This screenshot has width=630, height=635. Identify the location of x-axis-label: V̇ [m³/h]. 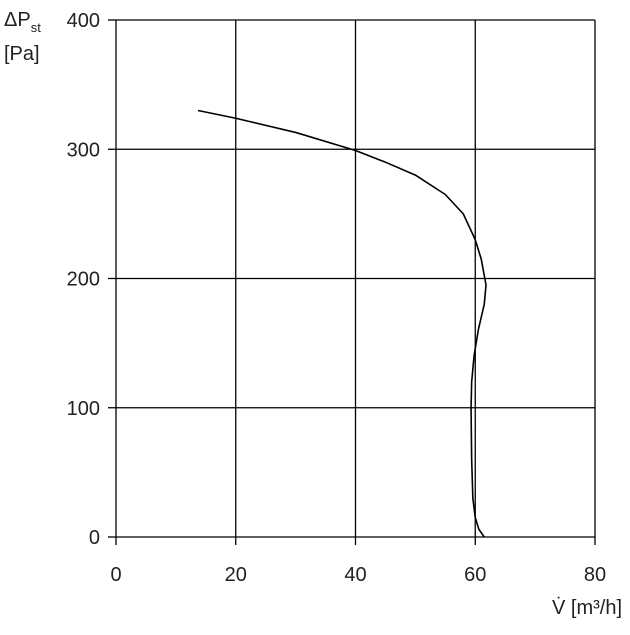
(587, 608).